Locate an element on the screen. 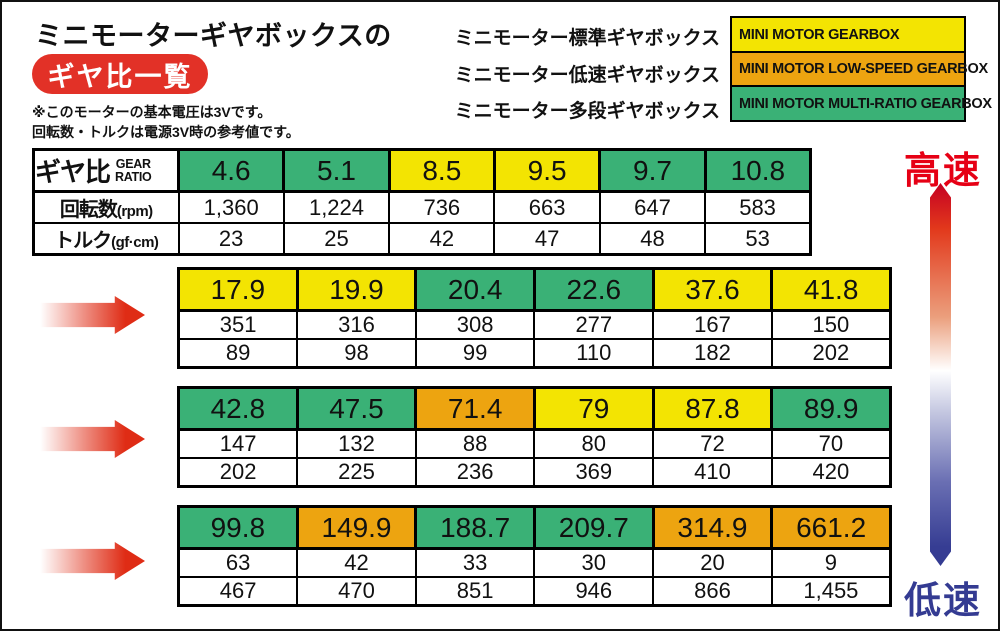  torque-cell: 410 is located at coordinates (712, 472).